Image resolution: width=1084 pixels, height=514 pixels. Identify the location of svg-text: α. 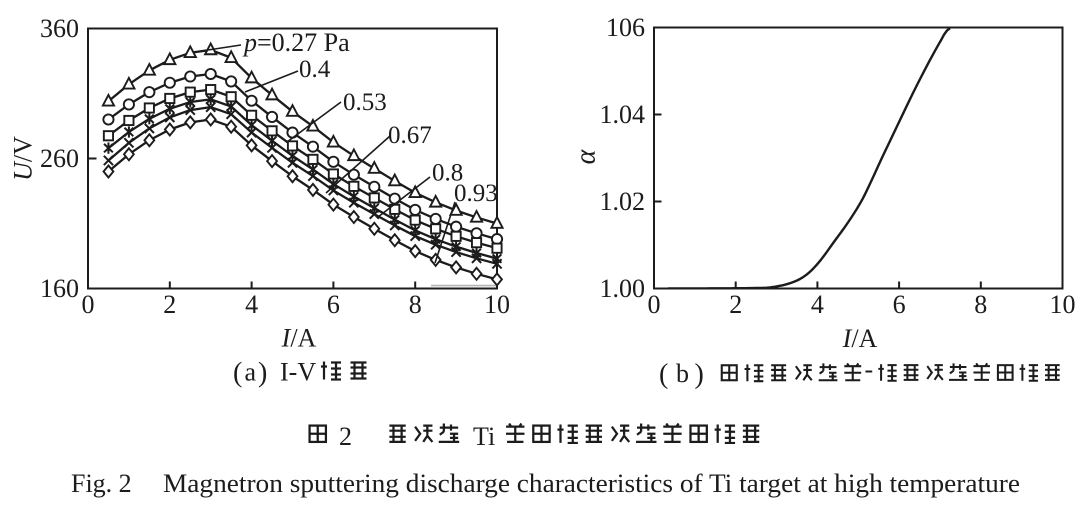
(586, 156).